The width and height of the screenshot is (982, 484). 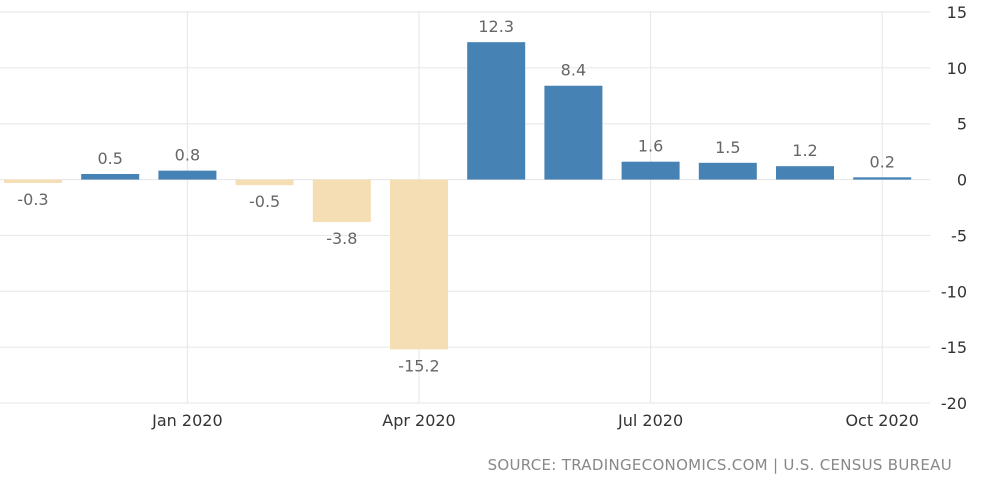 What do you see at coordinates (881, 420) in the screenshot?
I see `x-tick-label: Oct 2020` at bounding box center [881, 420].